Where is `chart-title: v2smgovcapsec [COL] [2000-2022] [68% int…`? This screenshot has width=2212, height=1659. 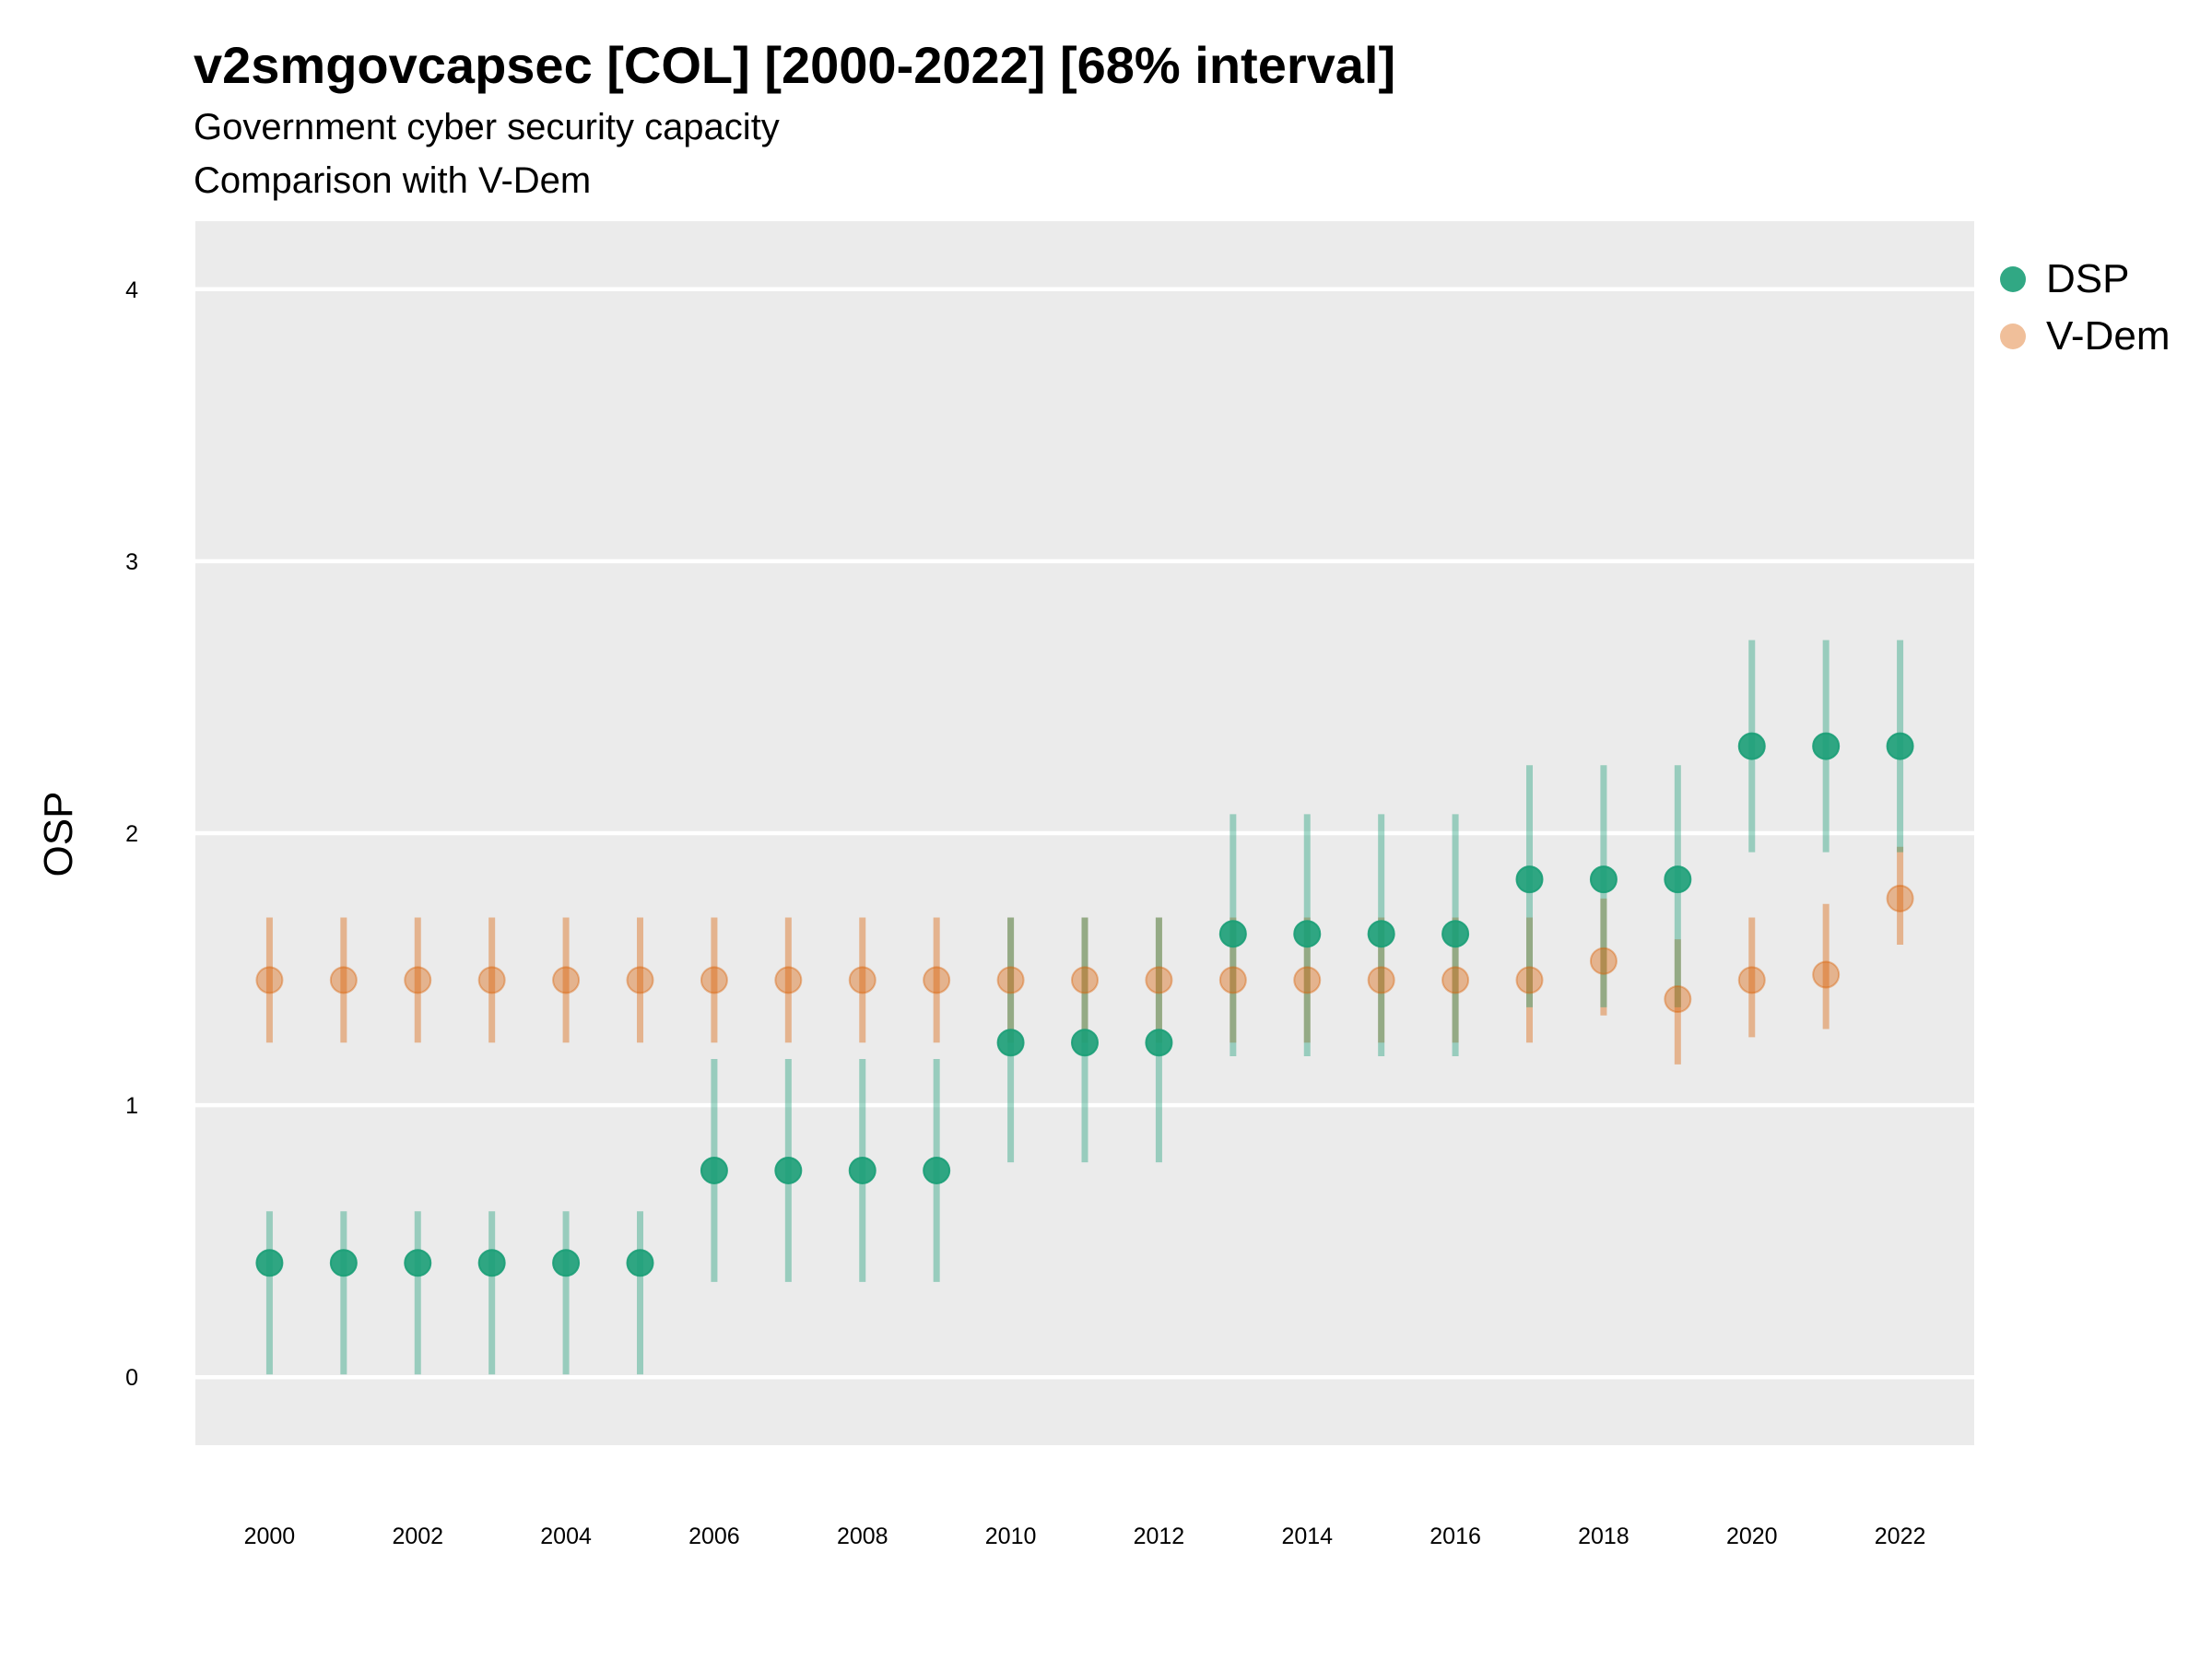 chart-title: v2smgovcapsec [COL] [2000-2022] [68% int… is located at coordinates (795, 65).